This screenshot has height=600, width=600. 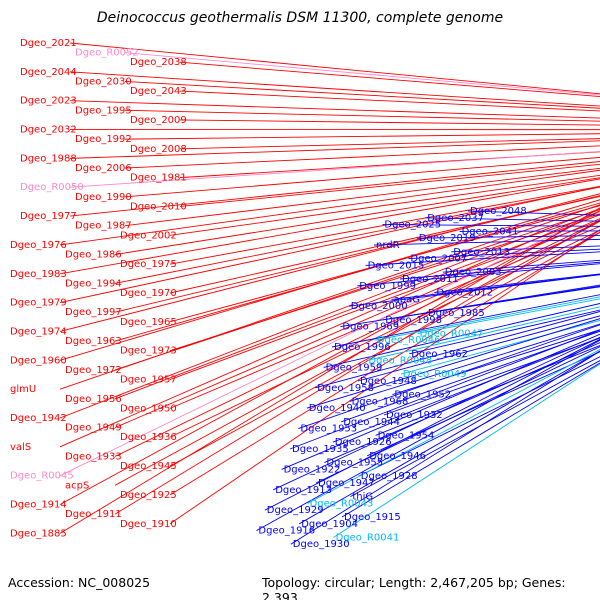 I want to click on gene-label: Dgeo_1915, so click(x=372, y=517).